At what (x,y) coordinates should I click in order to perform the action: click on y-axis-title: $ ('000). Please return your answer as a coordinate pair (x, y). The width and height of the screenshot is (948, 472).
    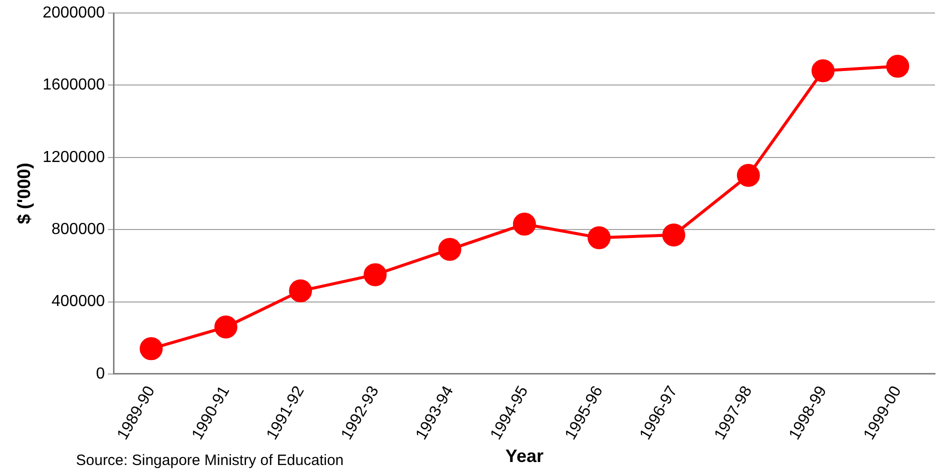
    Looking at the image, I should click on (24, 193).